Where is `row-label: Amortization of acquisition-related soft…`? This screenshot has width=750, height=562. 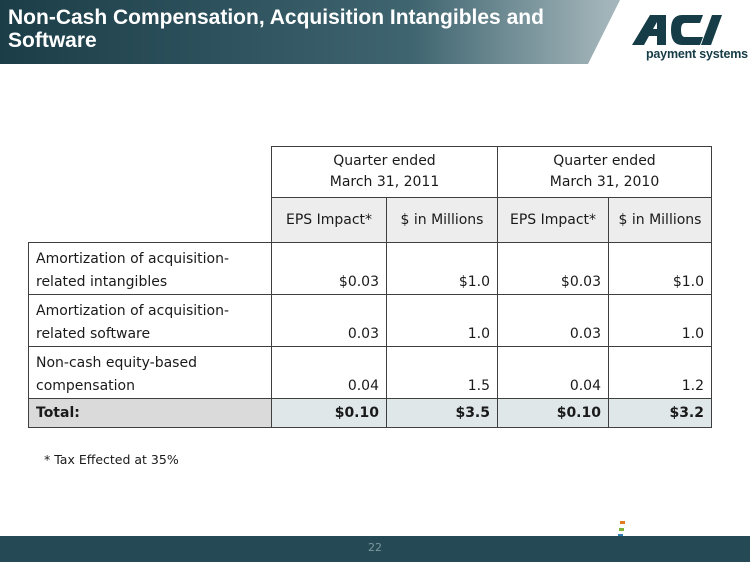
row-label: Amortization of acquisition-related soft… is located at coordinates (150, 320).